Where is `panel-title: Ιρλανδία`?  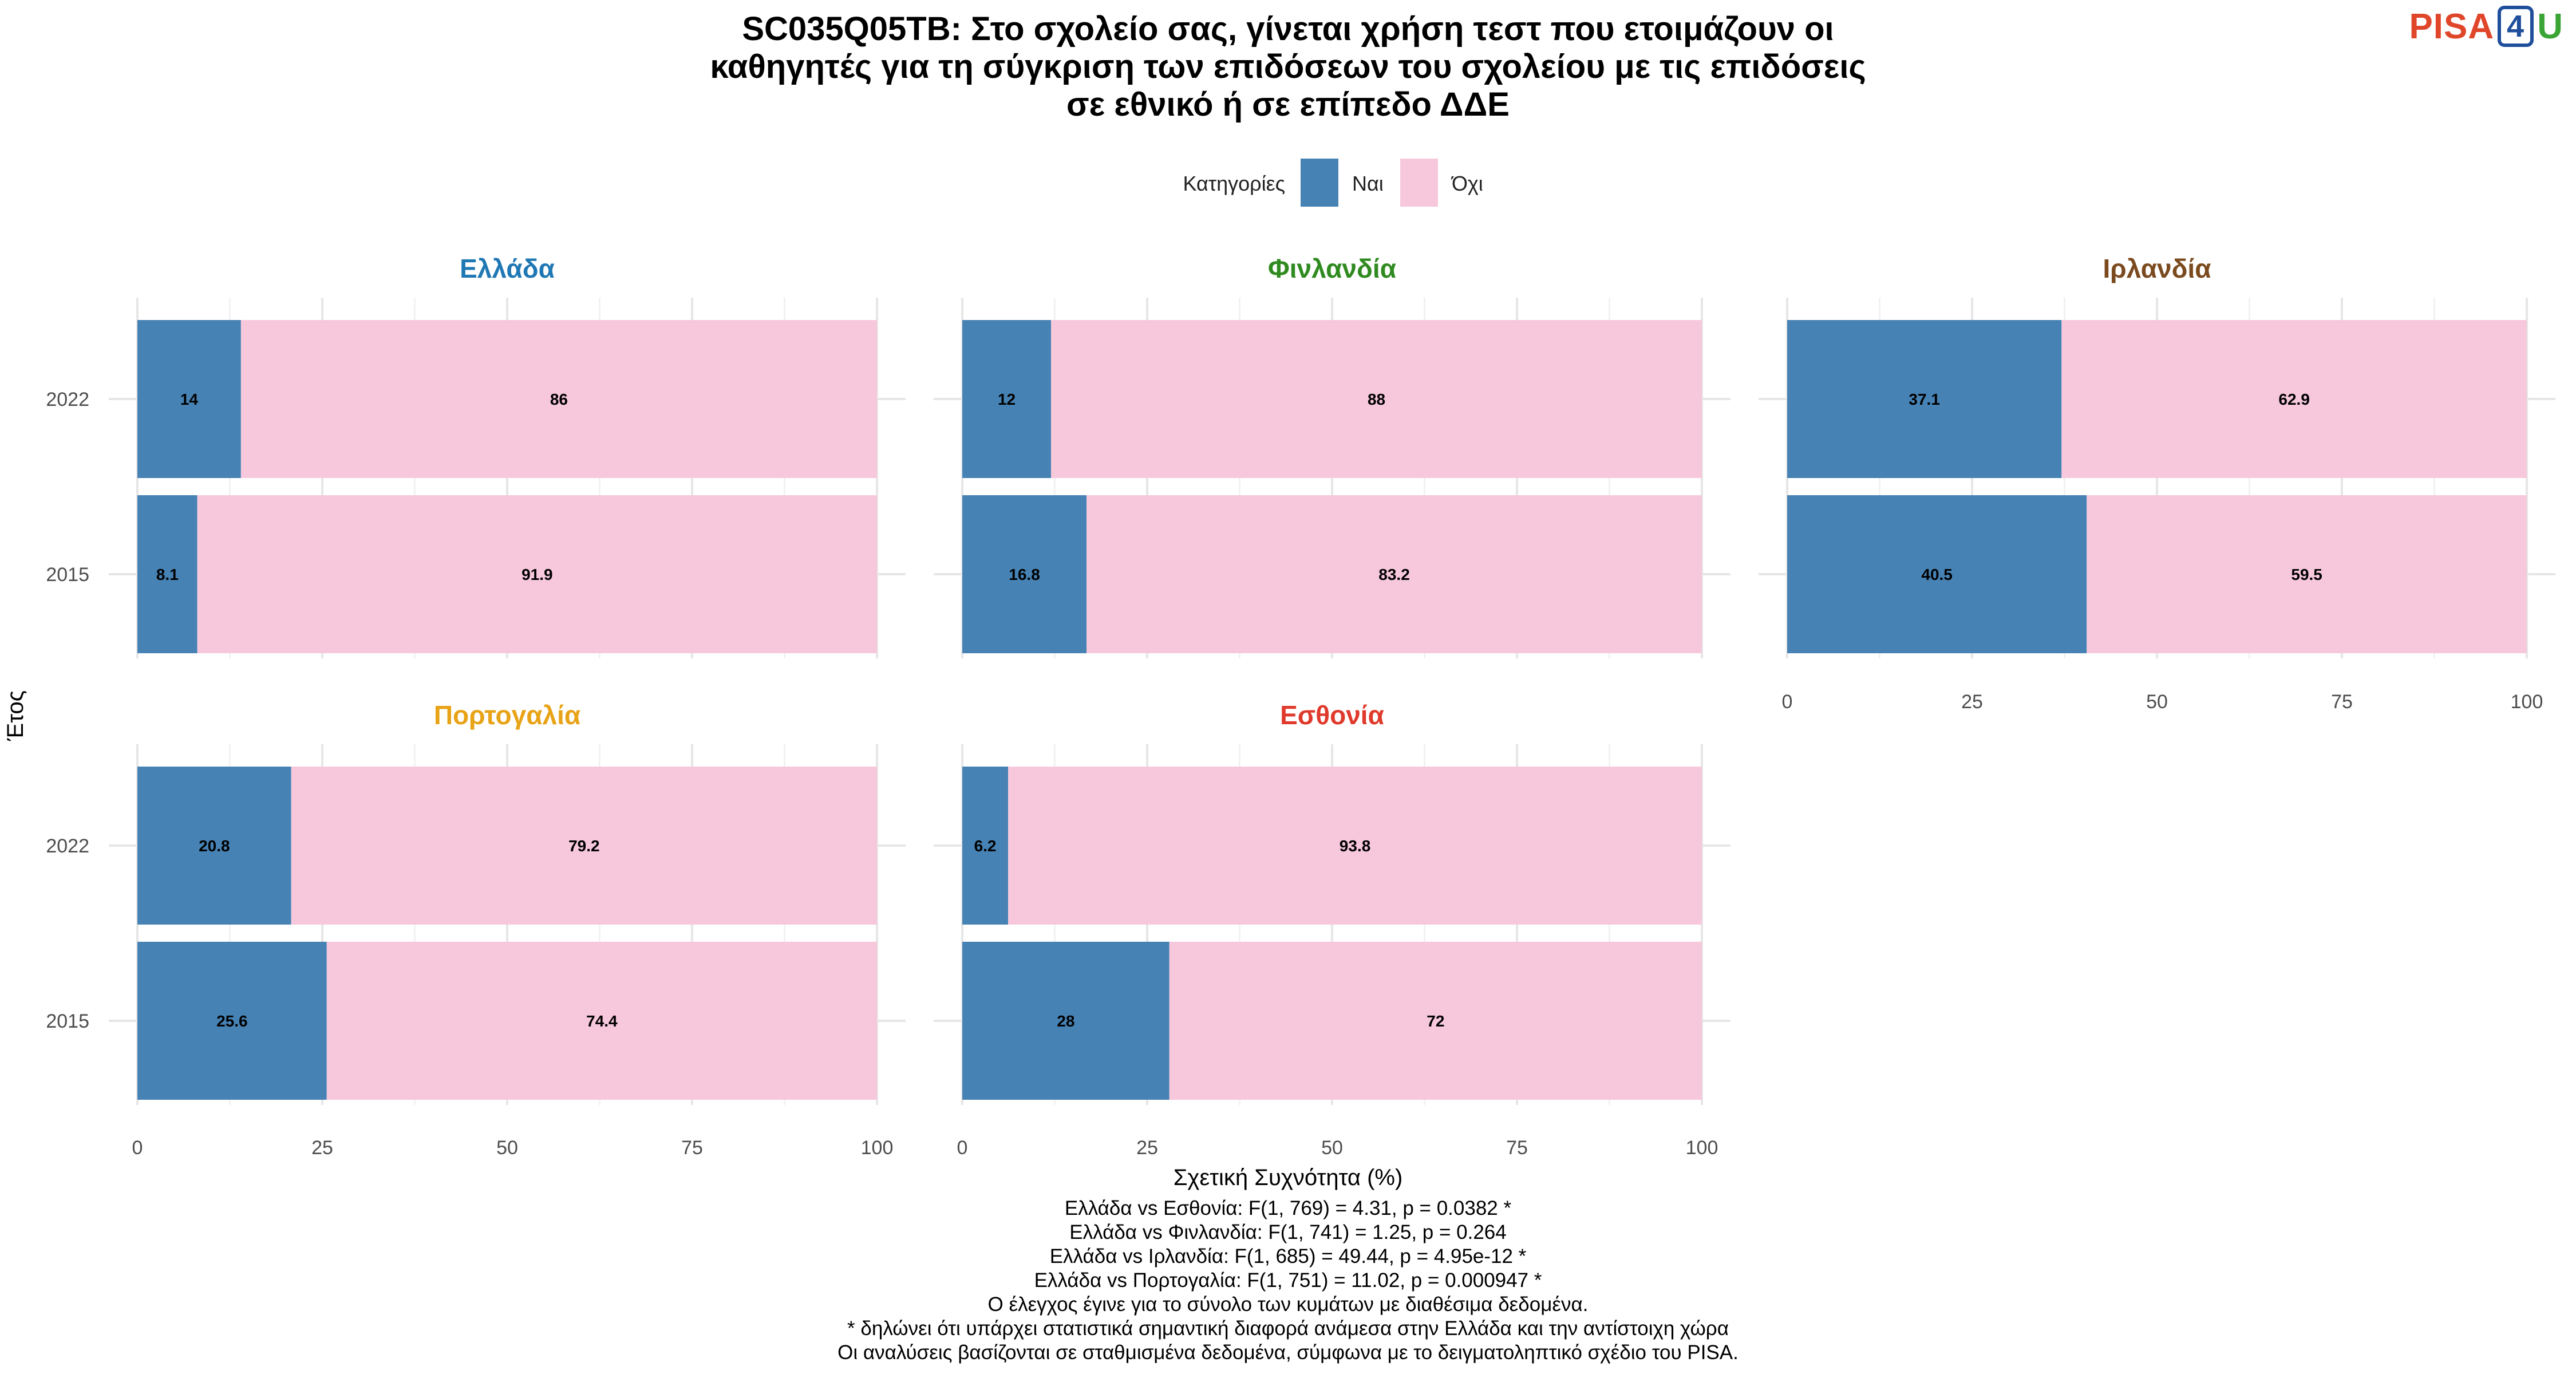 panel-title: Ιρλανδία is located at coordinates (2157, 268).